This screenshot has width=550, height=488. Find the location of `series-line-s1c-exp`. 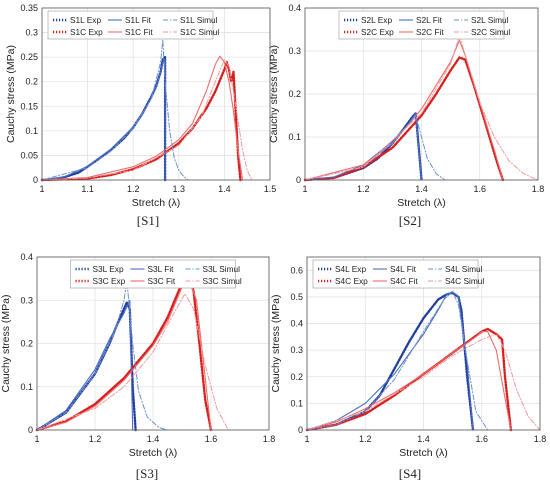

series-line-s1c-exp is located at coordinates (141, 121).